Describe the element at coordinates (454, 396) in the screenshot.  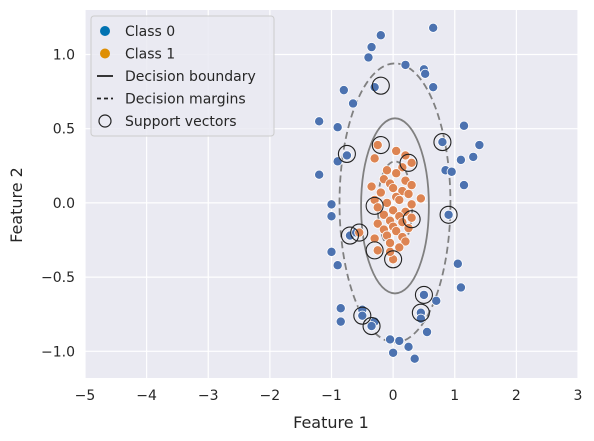
I see `x-tick-label: 1` at that location.